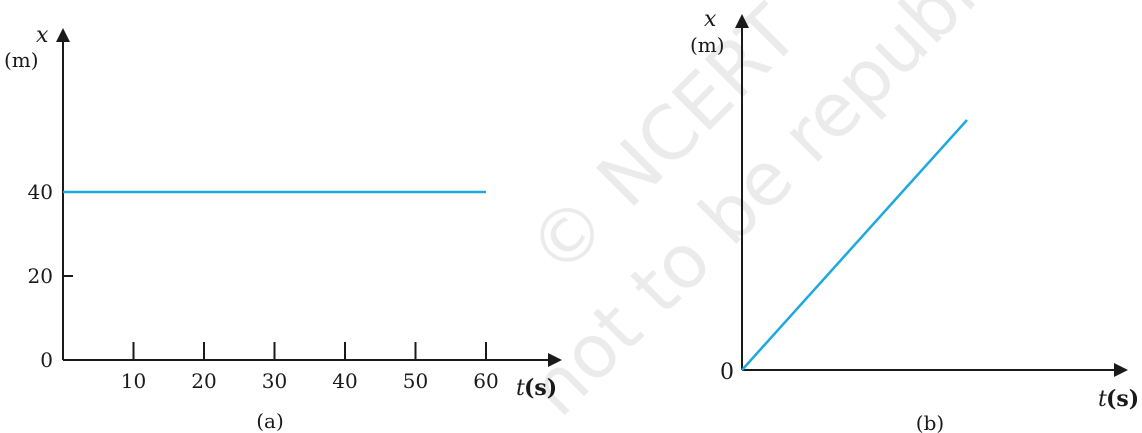 The height and width of the screenshot is (433, 1142). I want to click on chart-b-y-arrow, so click(742, 21).